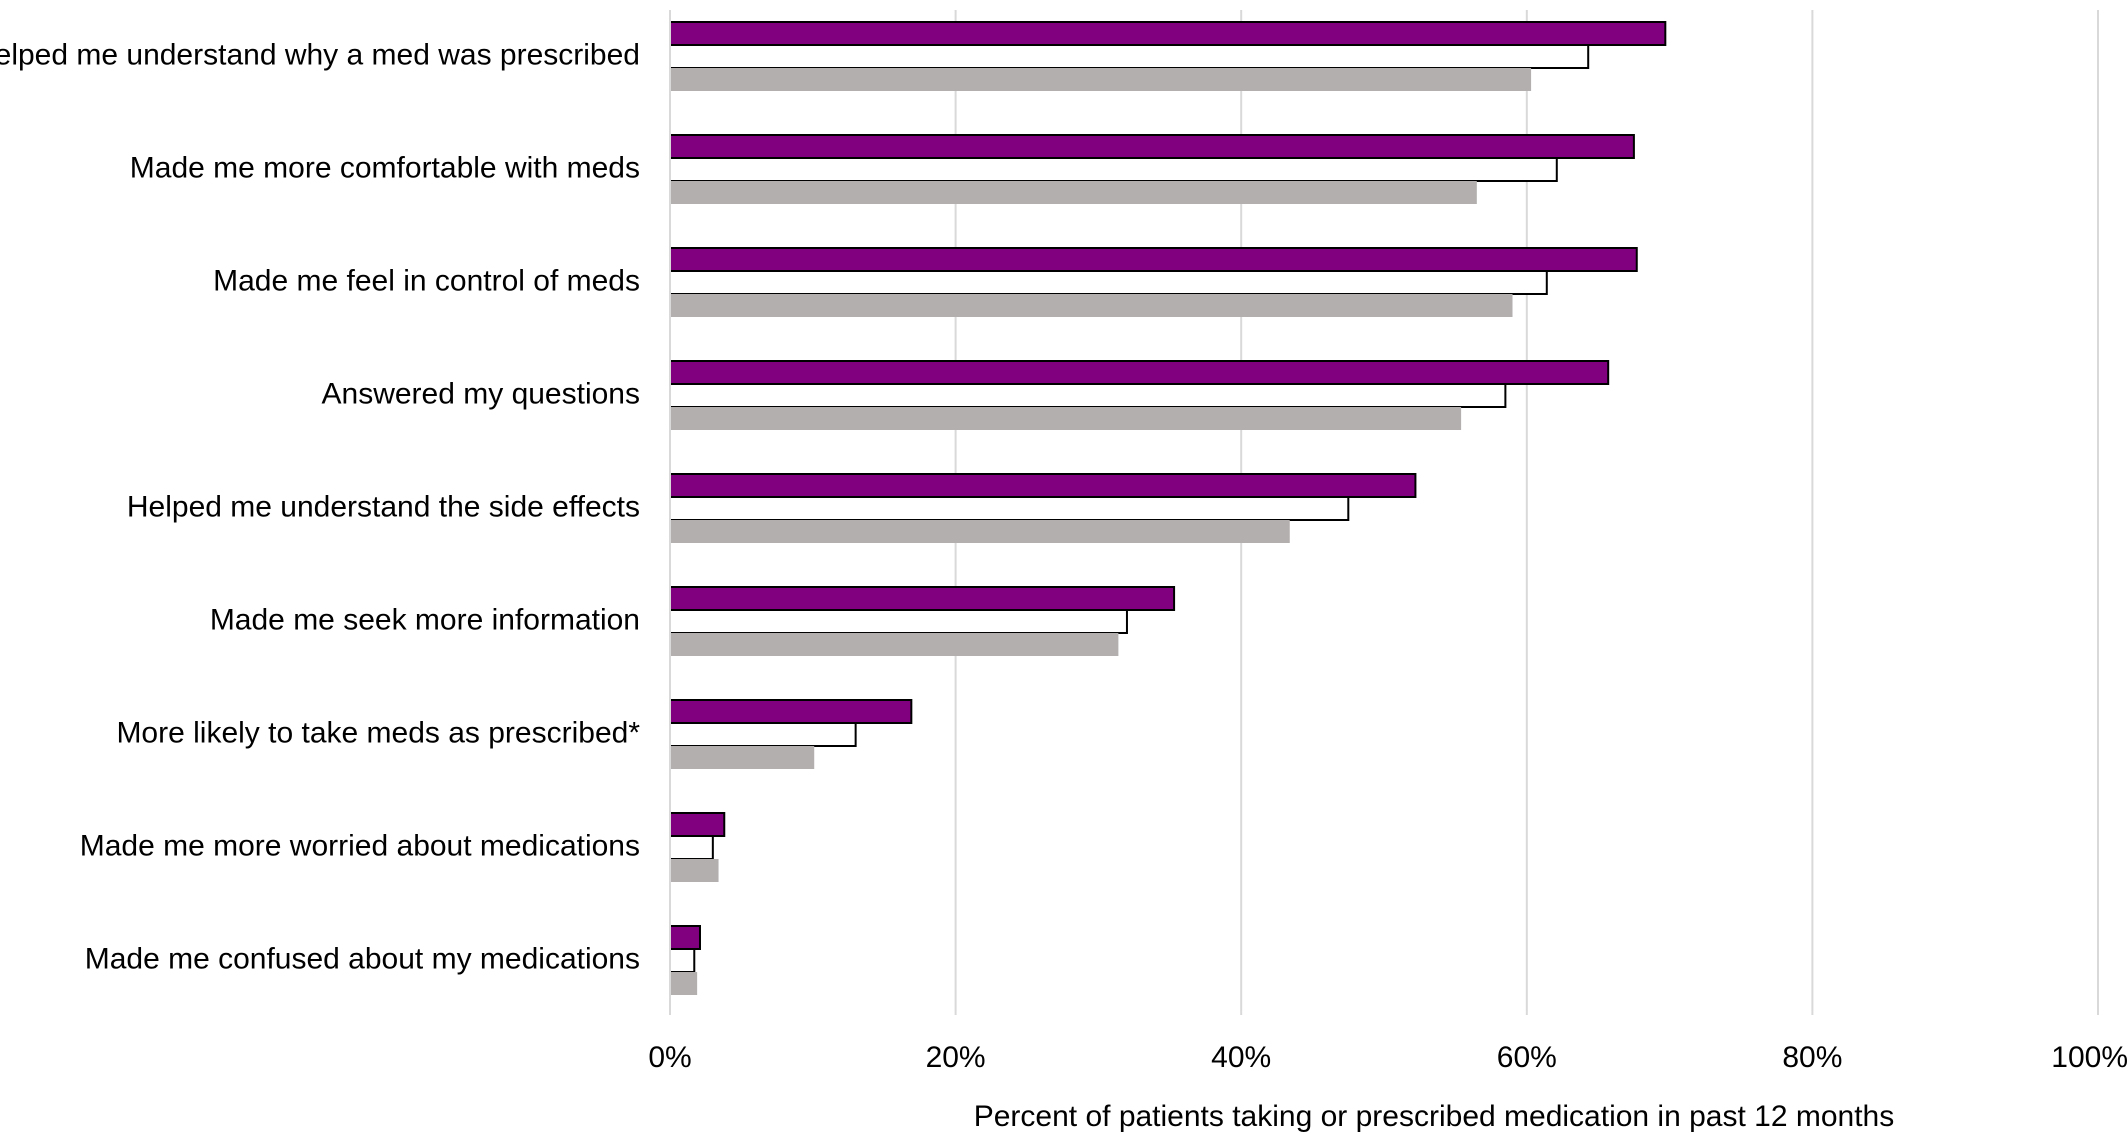  I want to click on x-tick-label: 0%, so click(669, 1057).